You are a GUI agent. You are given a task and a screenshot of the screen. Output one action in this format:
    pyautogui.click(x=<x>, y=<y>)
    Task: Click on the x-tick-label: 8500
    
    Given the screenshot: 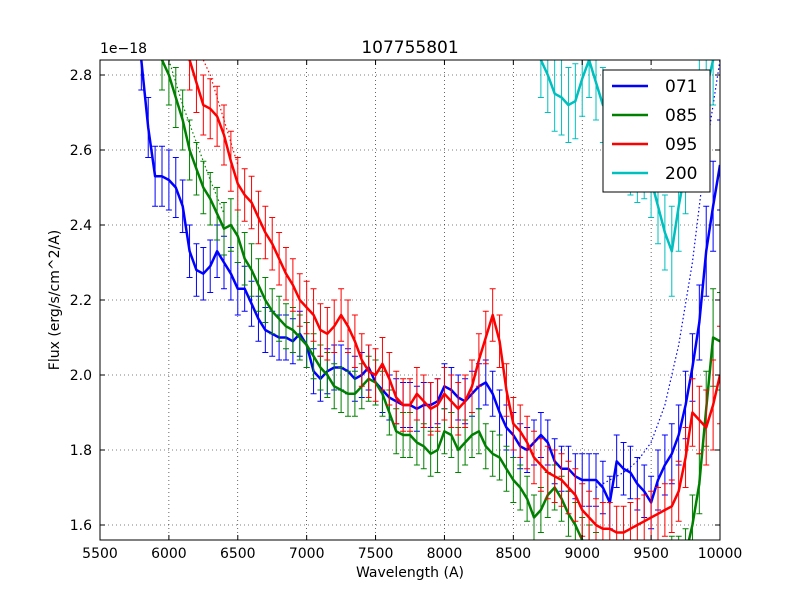 What is the action you would take?
    pyautogui.click(x=514, y=554)
    